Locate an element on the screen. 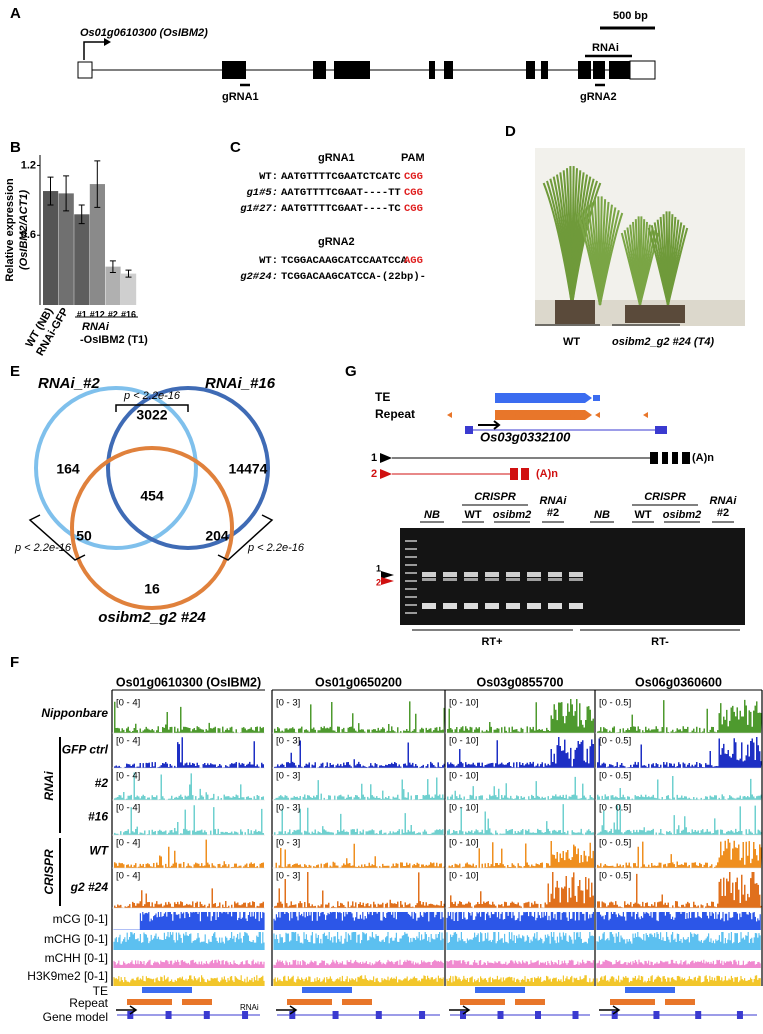 This screenshot has width=763, height=1034. label: gRNA2 is located at coordinates (598, 97).